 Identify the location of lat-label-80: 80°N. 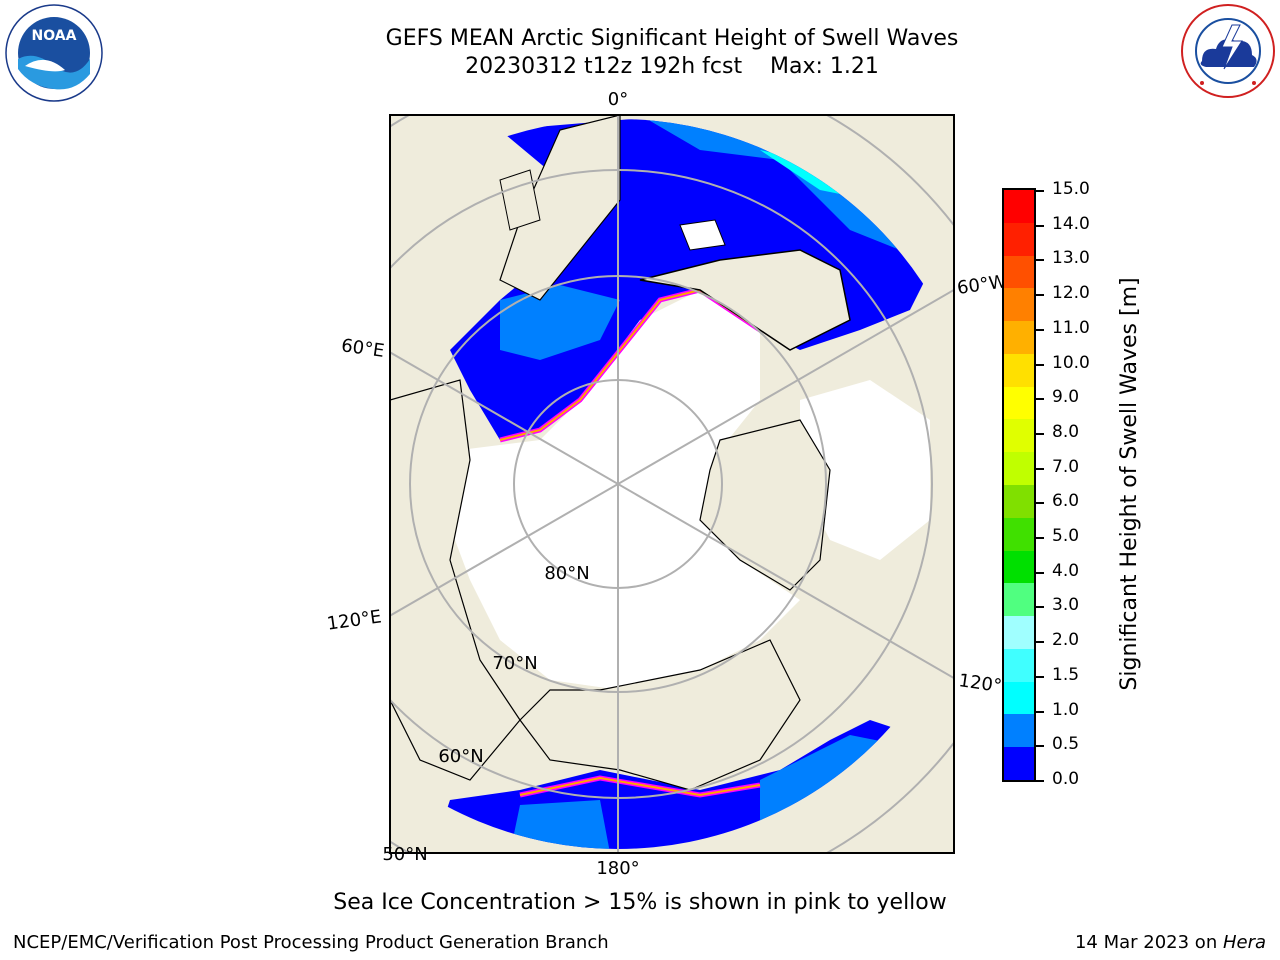
(566, 573).